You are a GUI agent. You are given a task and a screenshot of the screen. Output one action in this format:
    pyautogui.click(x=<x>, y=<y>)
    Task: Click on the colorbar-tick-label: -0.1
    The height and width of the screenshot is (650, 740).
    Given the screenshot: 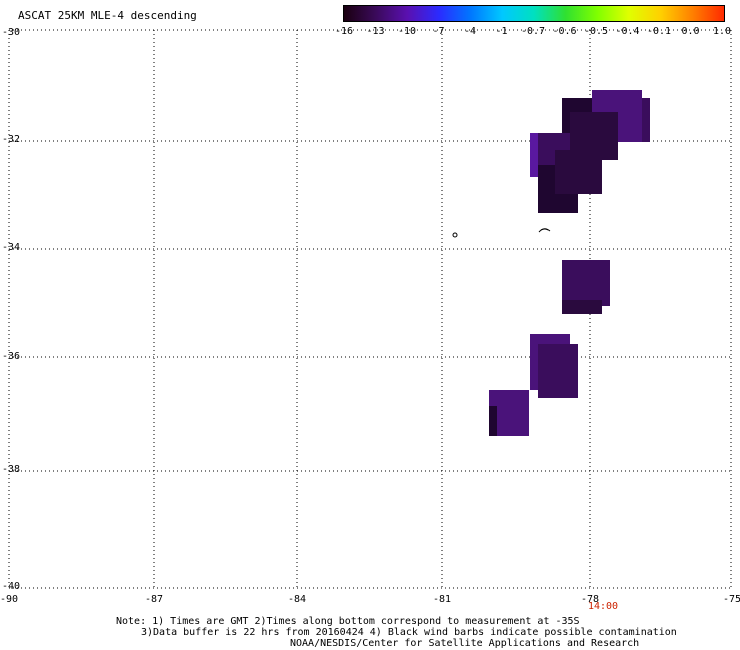 What is the action you would take?
    pyautogui.click(x=659, y=31)
    